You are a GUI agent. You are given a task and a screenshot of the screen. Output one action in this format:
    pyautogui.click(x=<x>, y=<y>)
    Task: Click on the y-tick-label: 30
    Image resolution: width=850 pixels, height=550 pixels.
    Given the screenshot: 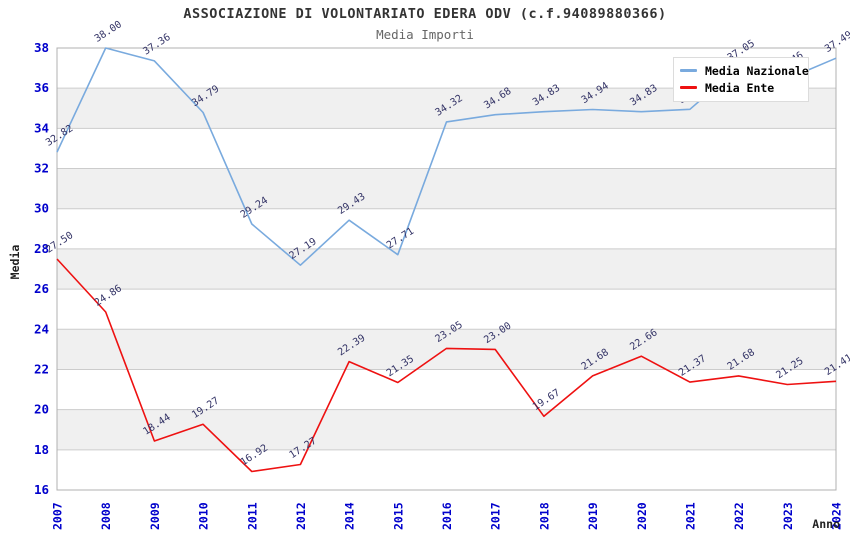 What is the action you would take?
    pyautogui.click(x=41, y=208)
    